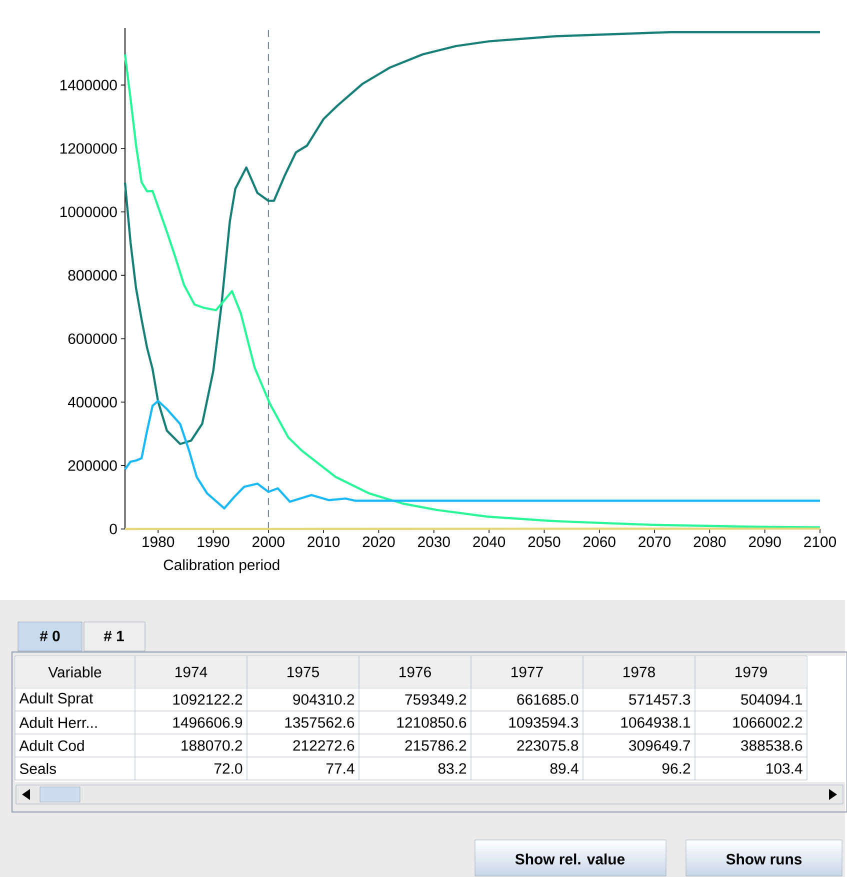 This screenshot has height=877, width=847. What do you see at coordinates (544, 542) in the screenshot?
I see `x-tick-label: 2050` at bounding box center [544, 542].